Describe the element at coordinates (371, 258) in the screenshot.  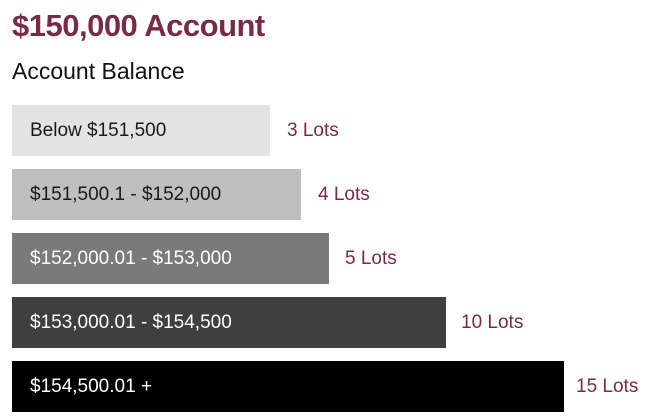
I see `tier-lots-label: 5 Lots` at that location.